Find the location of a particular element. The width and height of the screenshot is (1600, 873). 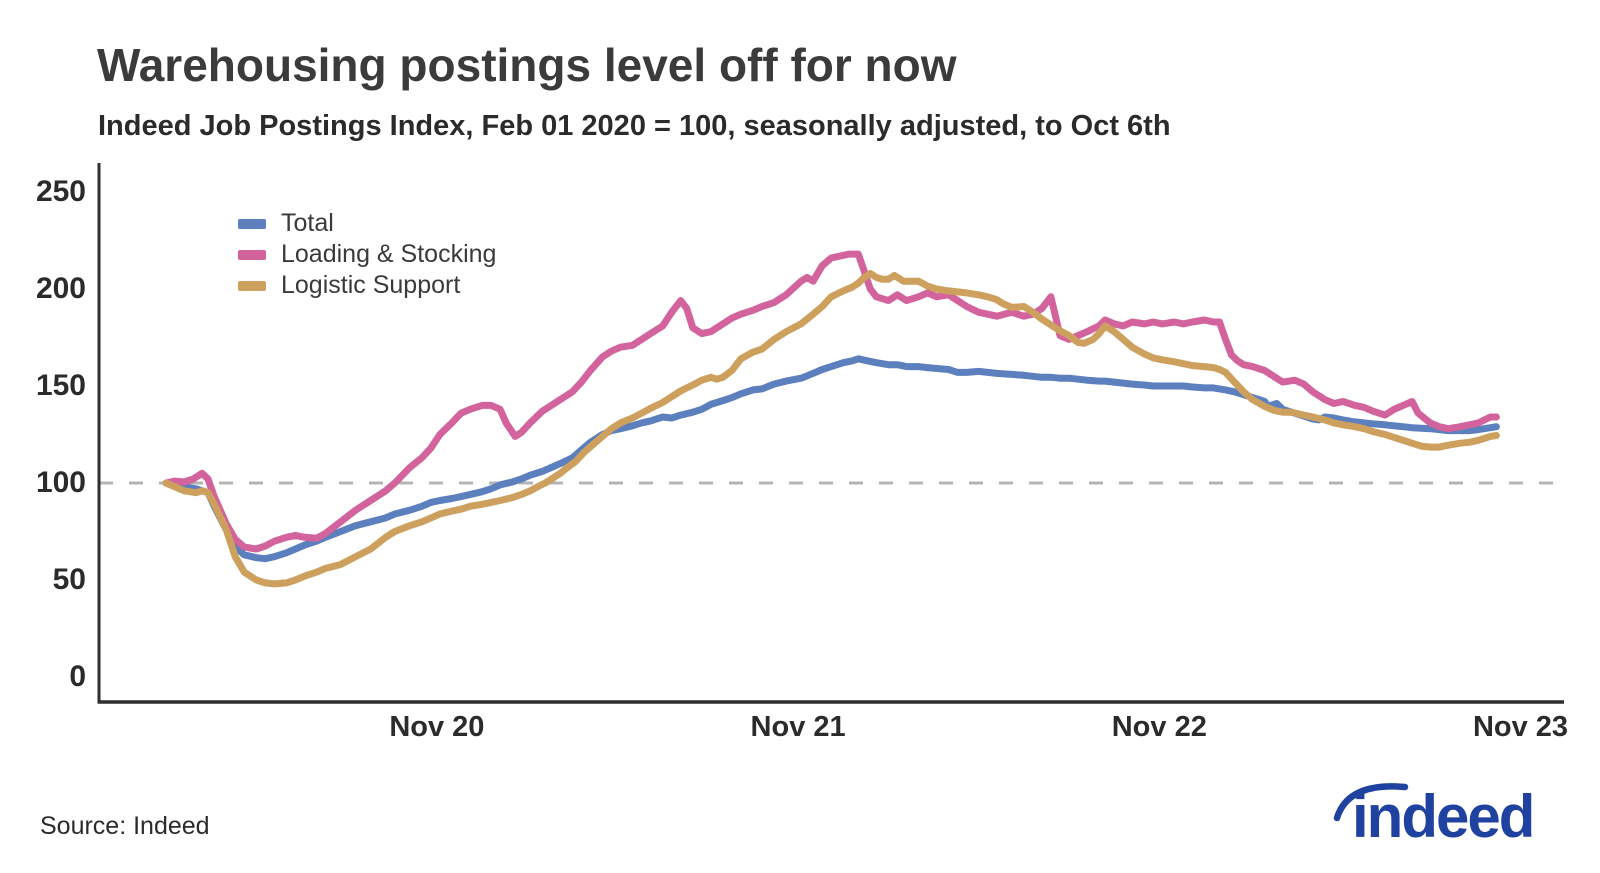

legend-swatch-total is located at coordinates (252, 223).